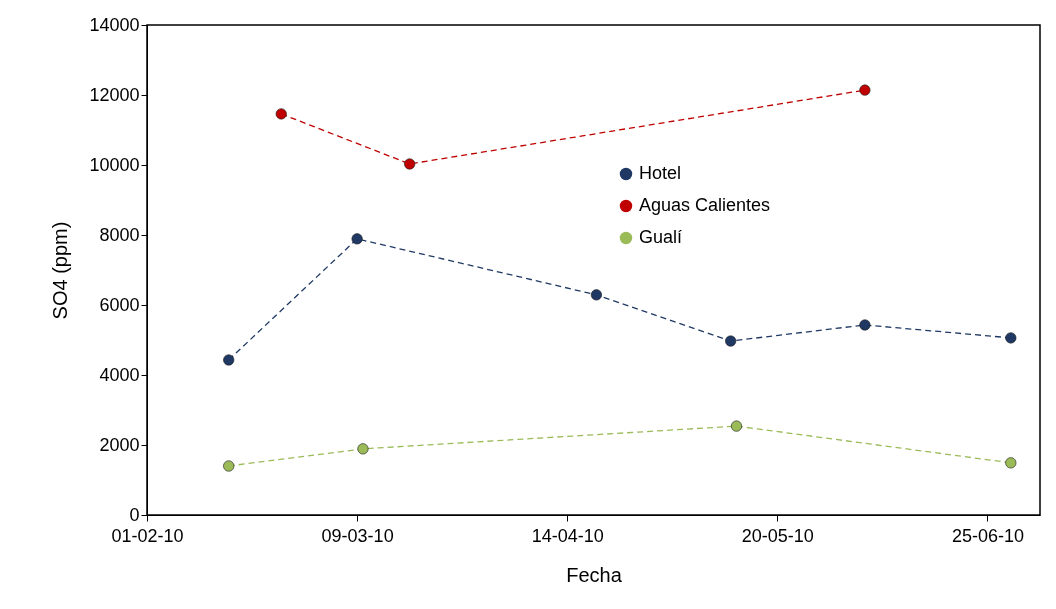 Image resolution: width=1056 pixels, height=609 pixels. Describe the element at coordinates (147, 535) in the screenshot. I see `x-tick-label: 01-02-10` at that location.